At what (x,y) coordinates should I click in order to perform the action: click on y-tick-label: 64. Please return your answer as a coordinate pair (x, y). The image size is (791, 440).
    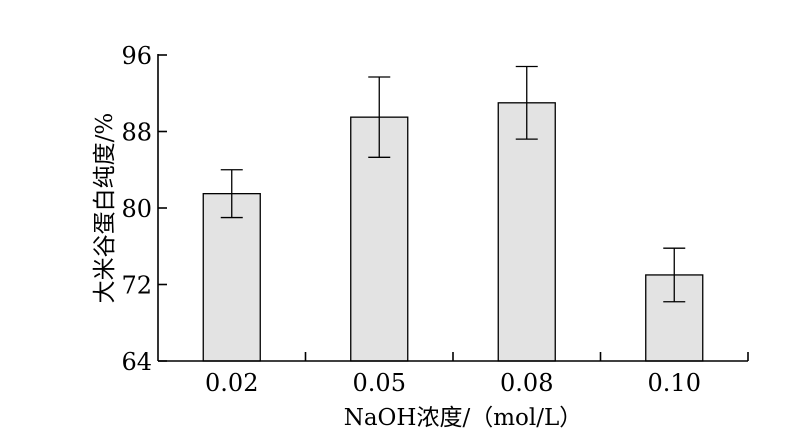
    Looking at the image, I should click on (136, 362).